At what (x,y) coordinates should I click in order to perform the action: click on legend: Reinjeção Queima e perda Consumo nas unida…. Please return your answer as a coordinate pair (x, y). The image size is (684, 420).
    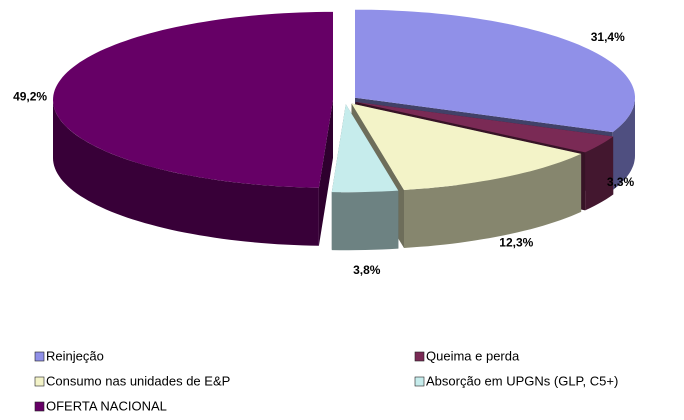
    Looking at the image, I should click on (326, 380).